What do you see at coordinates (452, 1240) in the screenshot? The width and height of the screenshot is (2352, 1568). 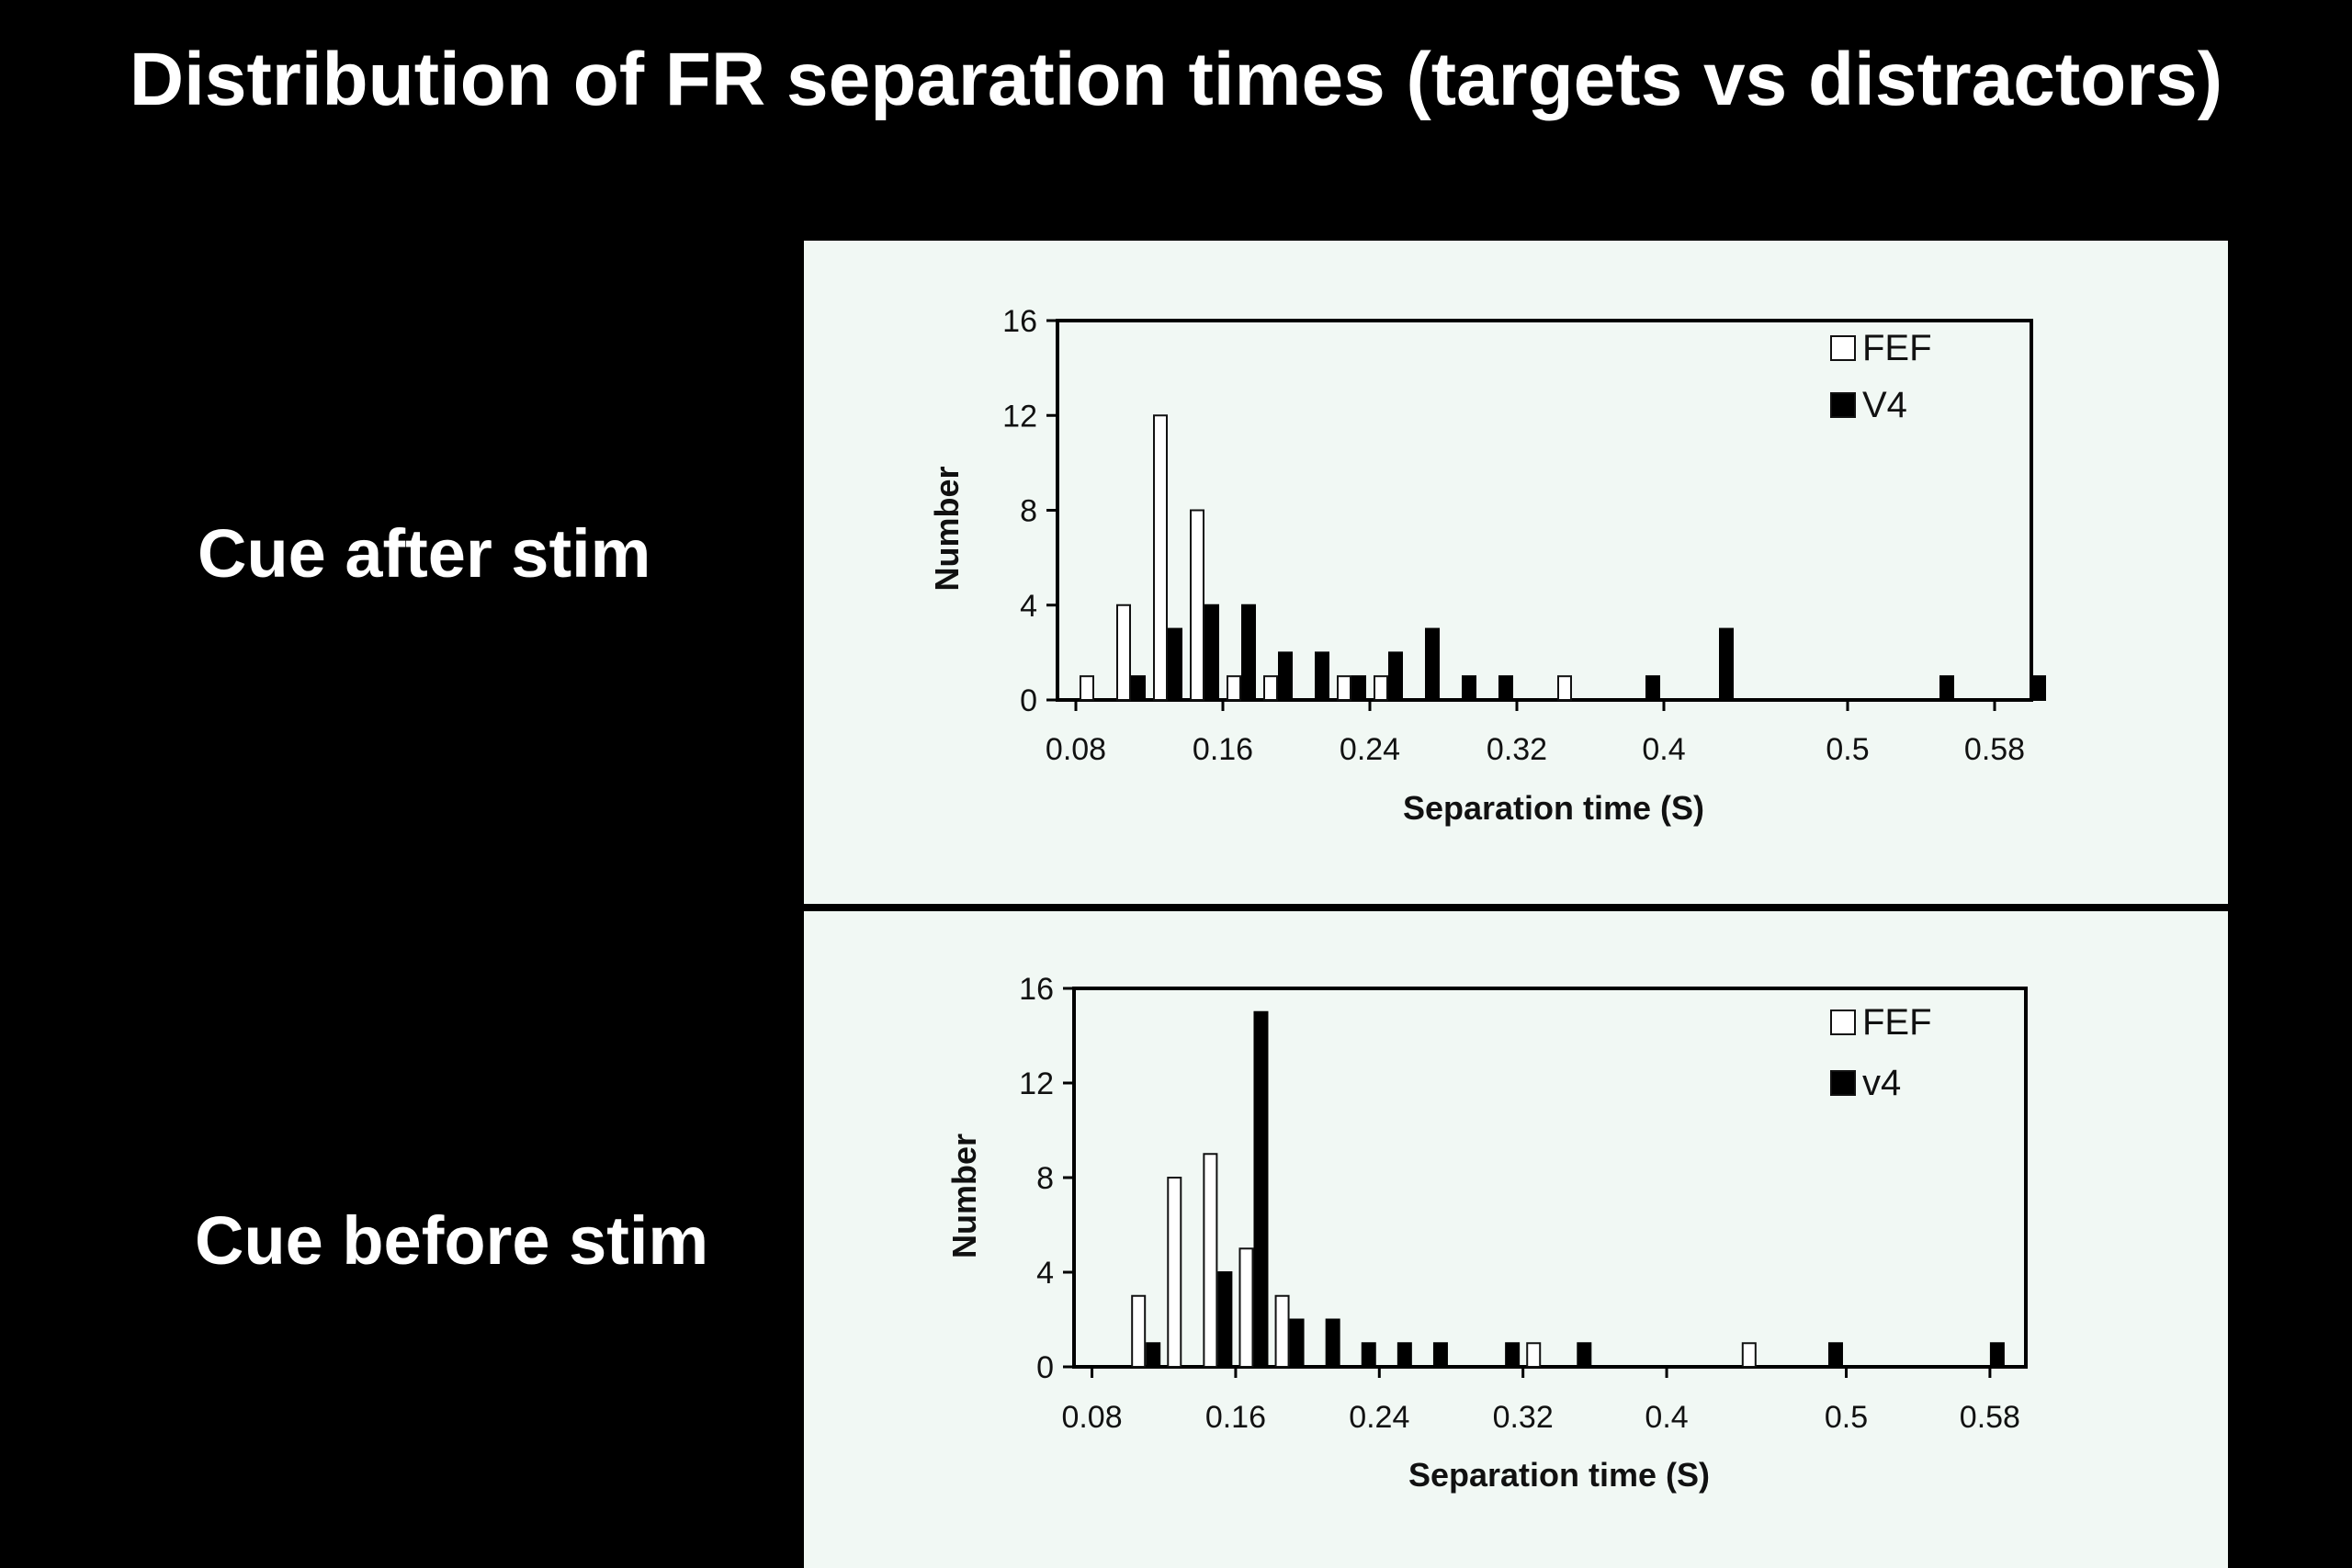 I see `row-label-cue-before-stim: Cue before stim` at bounding box center [452, 1240].